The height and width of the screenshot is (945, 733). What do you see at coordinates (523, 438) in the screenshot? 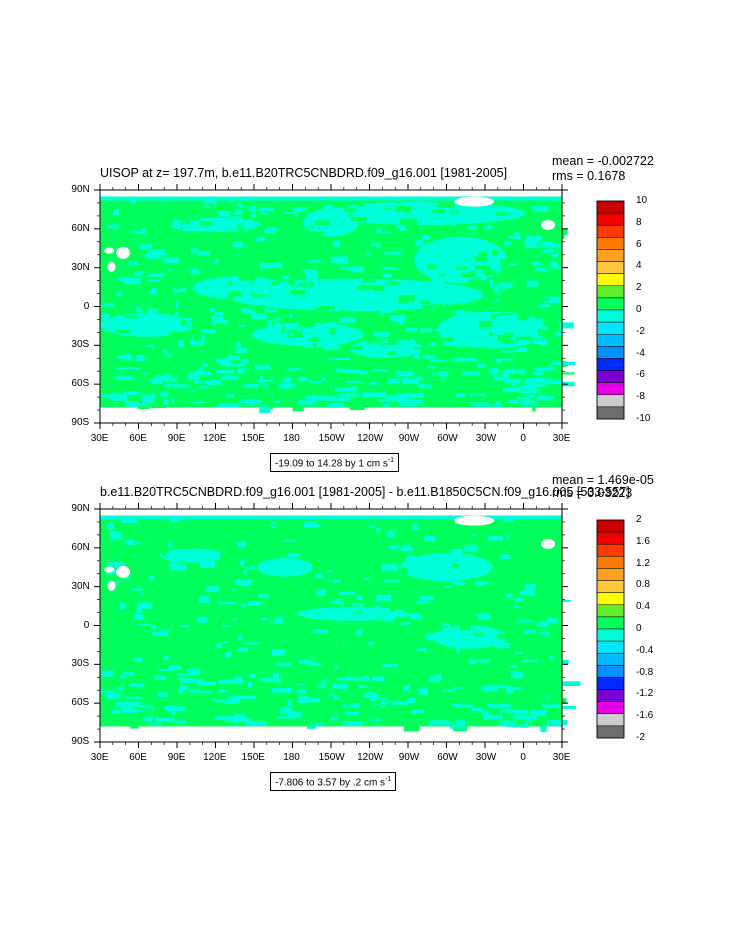
I see `lon-tick-label: 0` at bounding box center [523, 438].